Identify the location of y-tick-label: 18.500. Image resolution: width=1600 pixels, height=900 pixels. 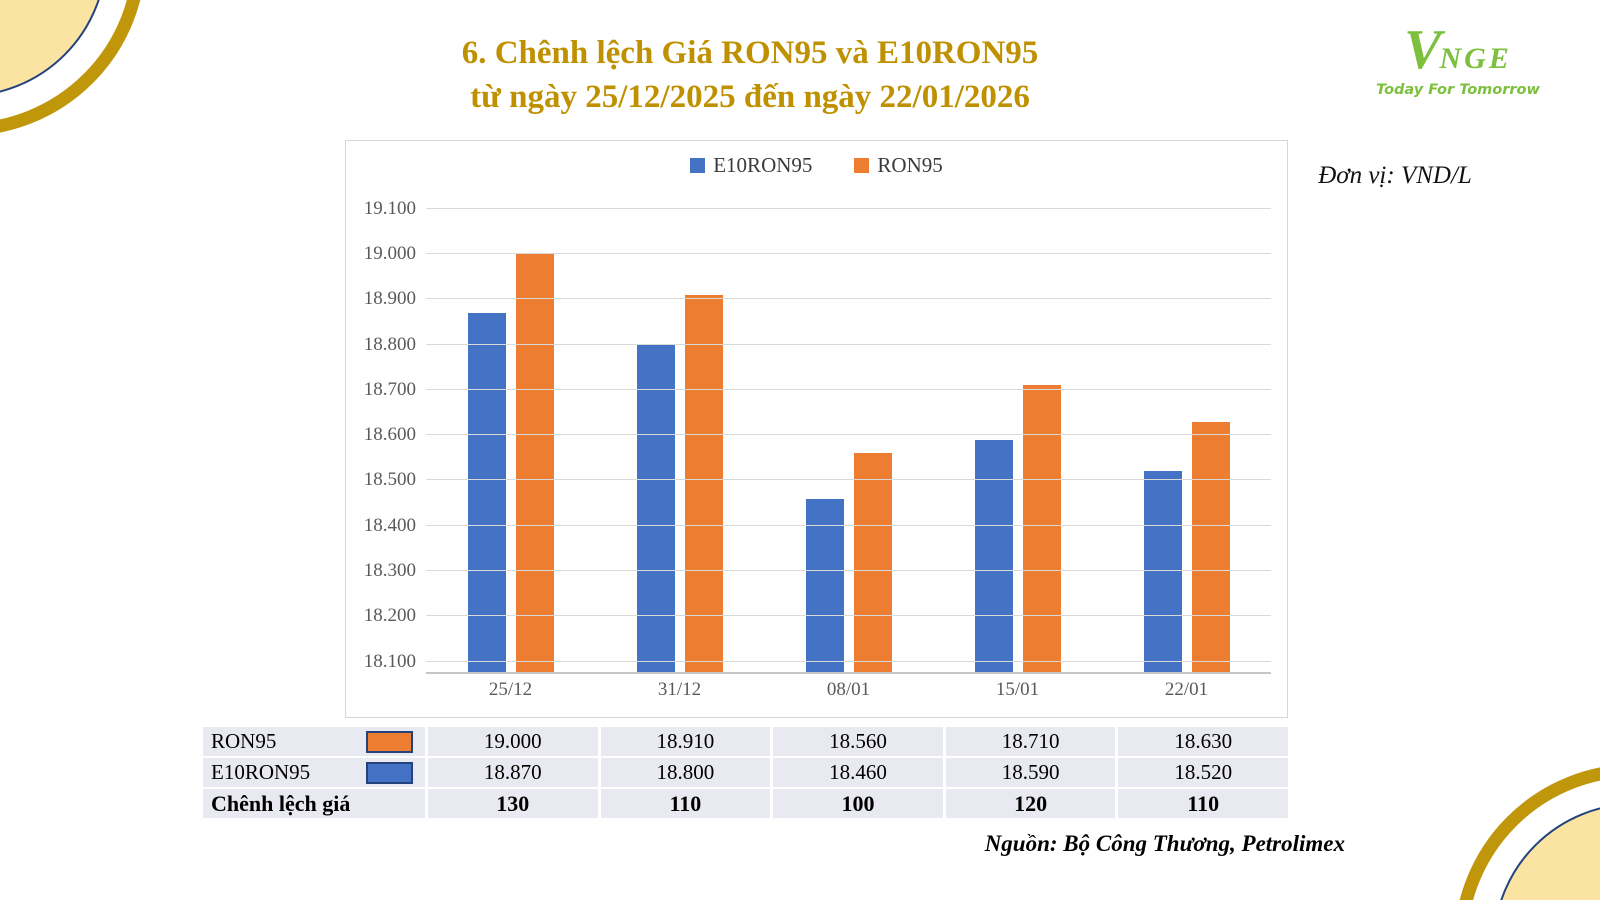
(389, 480).